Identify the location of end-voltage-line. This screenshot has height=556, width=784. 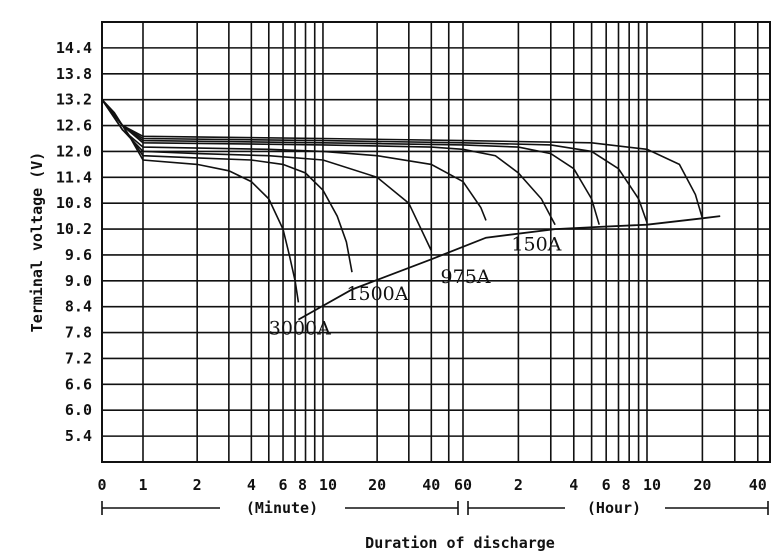
(509, 268).